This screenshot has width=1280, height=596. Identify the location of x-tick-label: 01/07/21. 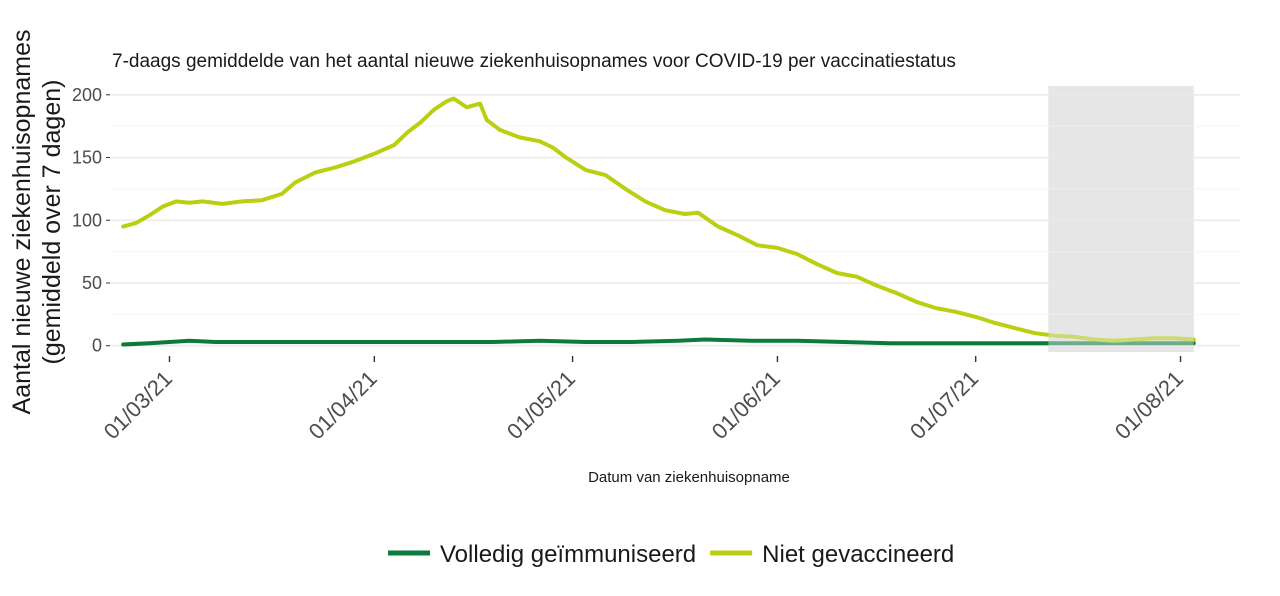
(944, 405).